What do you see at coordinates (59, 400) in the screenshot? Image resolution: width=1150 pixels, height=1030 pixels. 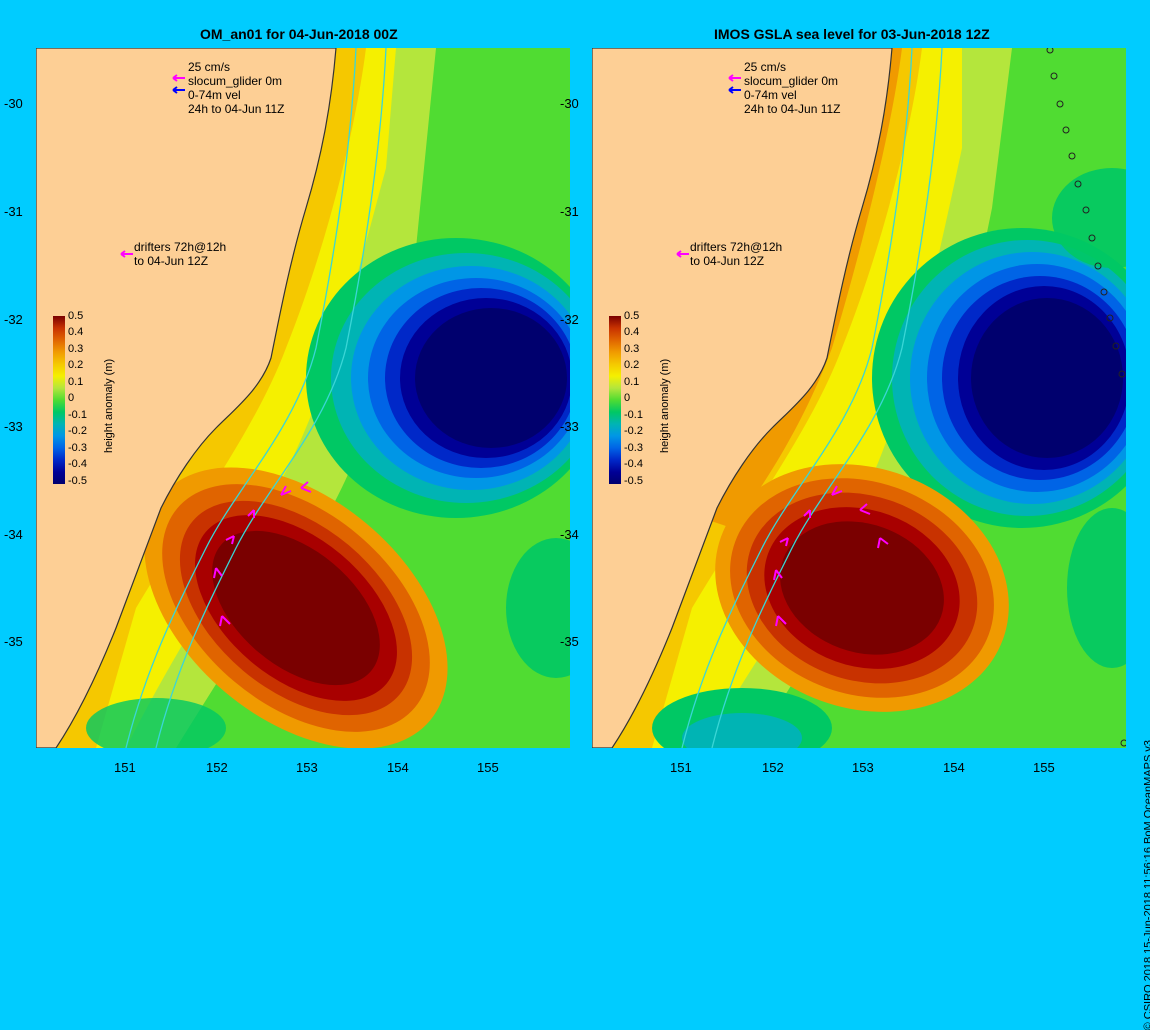 I see `colorbar-left` at bounding box center [59, 400].